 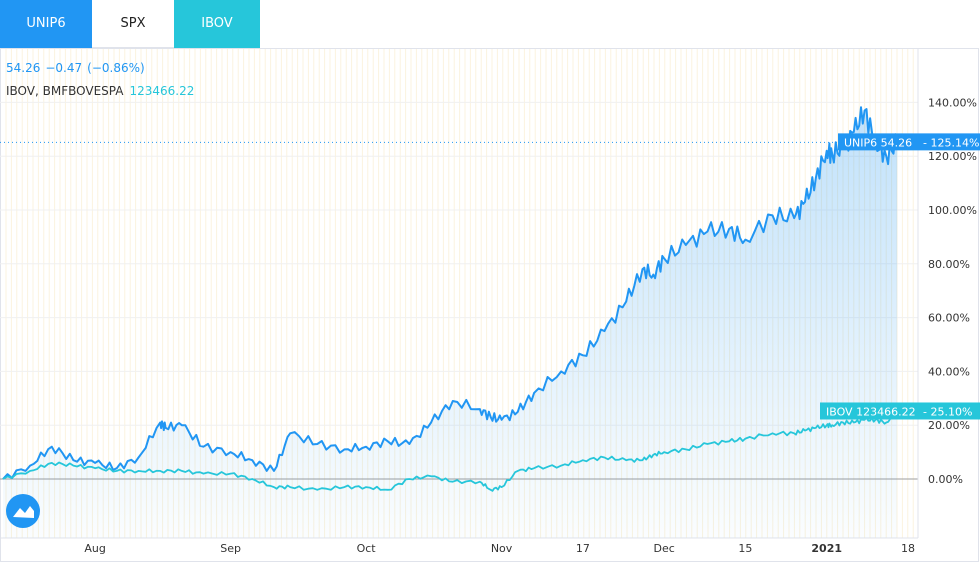 I want to click on tradingview-logo-icon, so click(x=23, y=511).